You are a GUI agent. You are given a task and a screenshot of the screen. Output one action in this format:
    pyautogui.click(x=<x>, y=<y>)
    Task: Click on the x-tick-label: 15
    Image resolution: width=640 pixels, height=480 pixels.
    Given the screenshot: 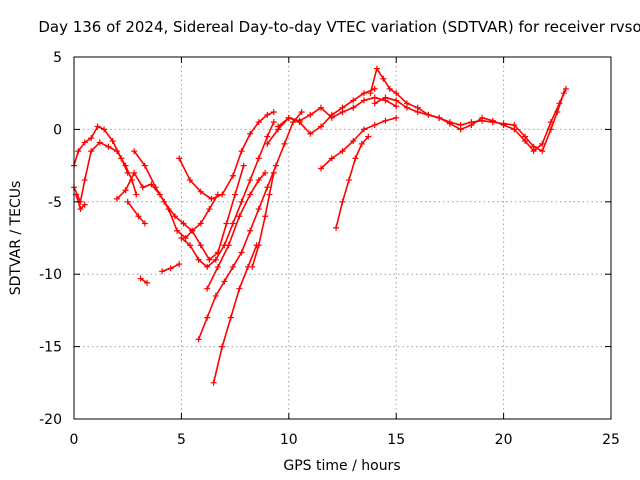 What is the action you would take?
    pyautogui.click(x=396, y=440)
    